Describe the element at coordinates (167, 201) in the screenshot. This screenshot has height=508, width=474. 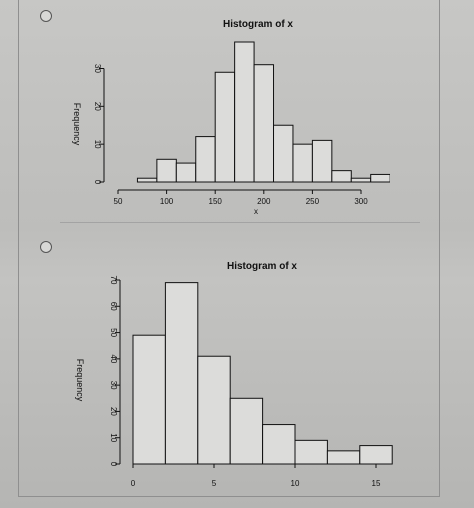
I see `x-tick-label: 100` at that location.